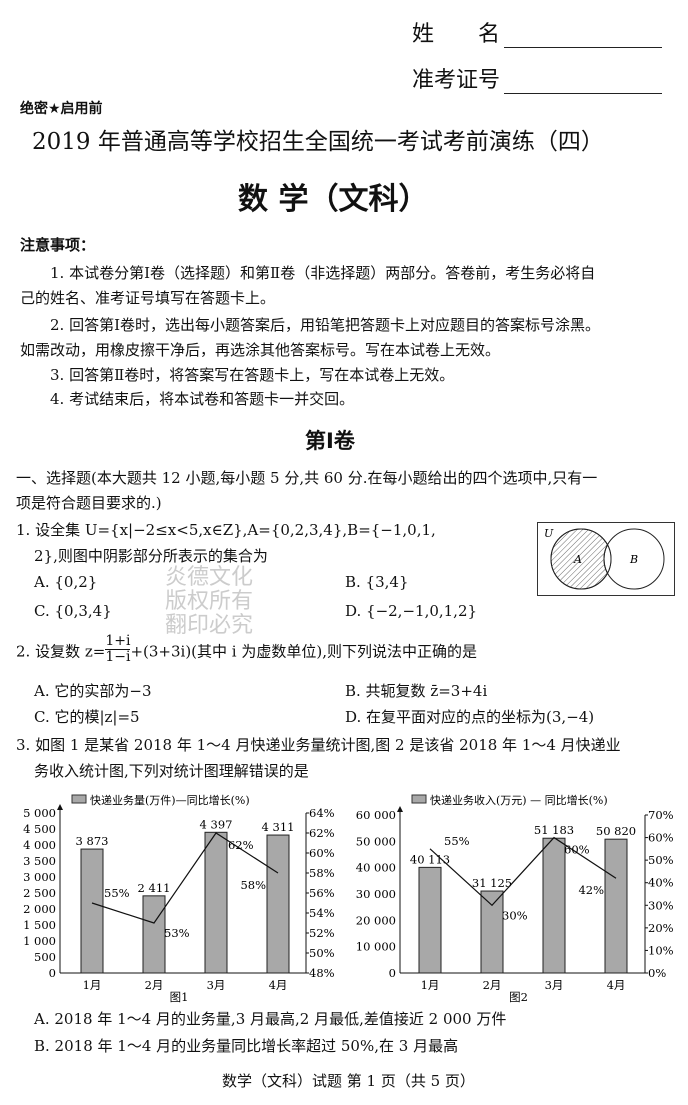  Describe the element at coordinates (661, 928) in the screenshot. I see `y2-tick-label: 20%` at that location.